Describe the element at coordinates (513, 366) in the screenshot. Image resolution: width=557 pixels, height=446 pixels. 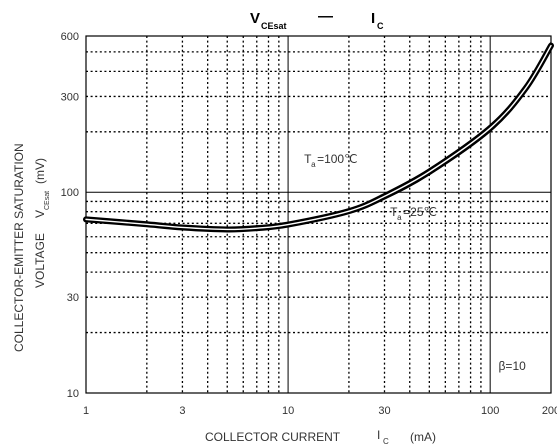
I see `beta-annotation: β=10` at that location.